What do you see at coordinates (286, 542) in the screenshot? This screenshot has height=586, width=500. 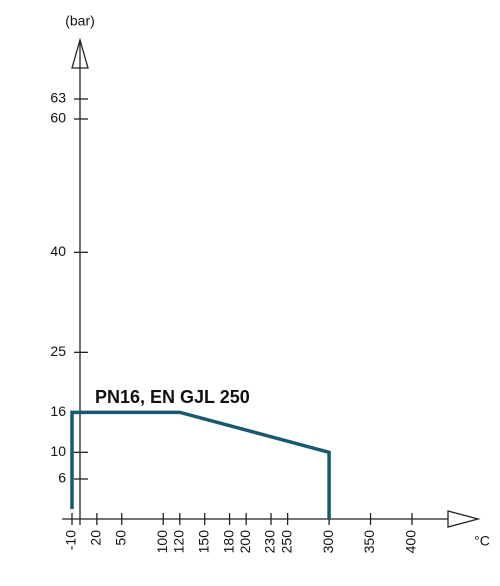 I see `x-tick-label: 250` at bounding box center [286, 542].